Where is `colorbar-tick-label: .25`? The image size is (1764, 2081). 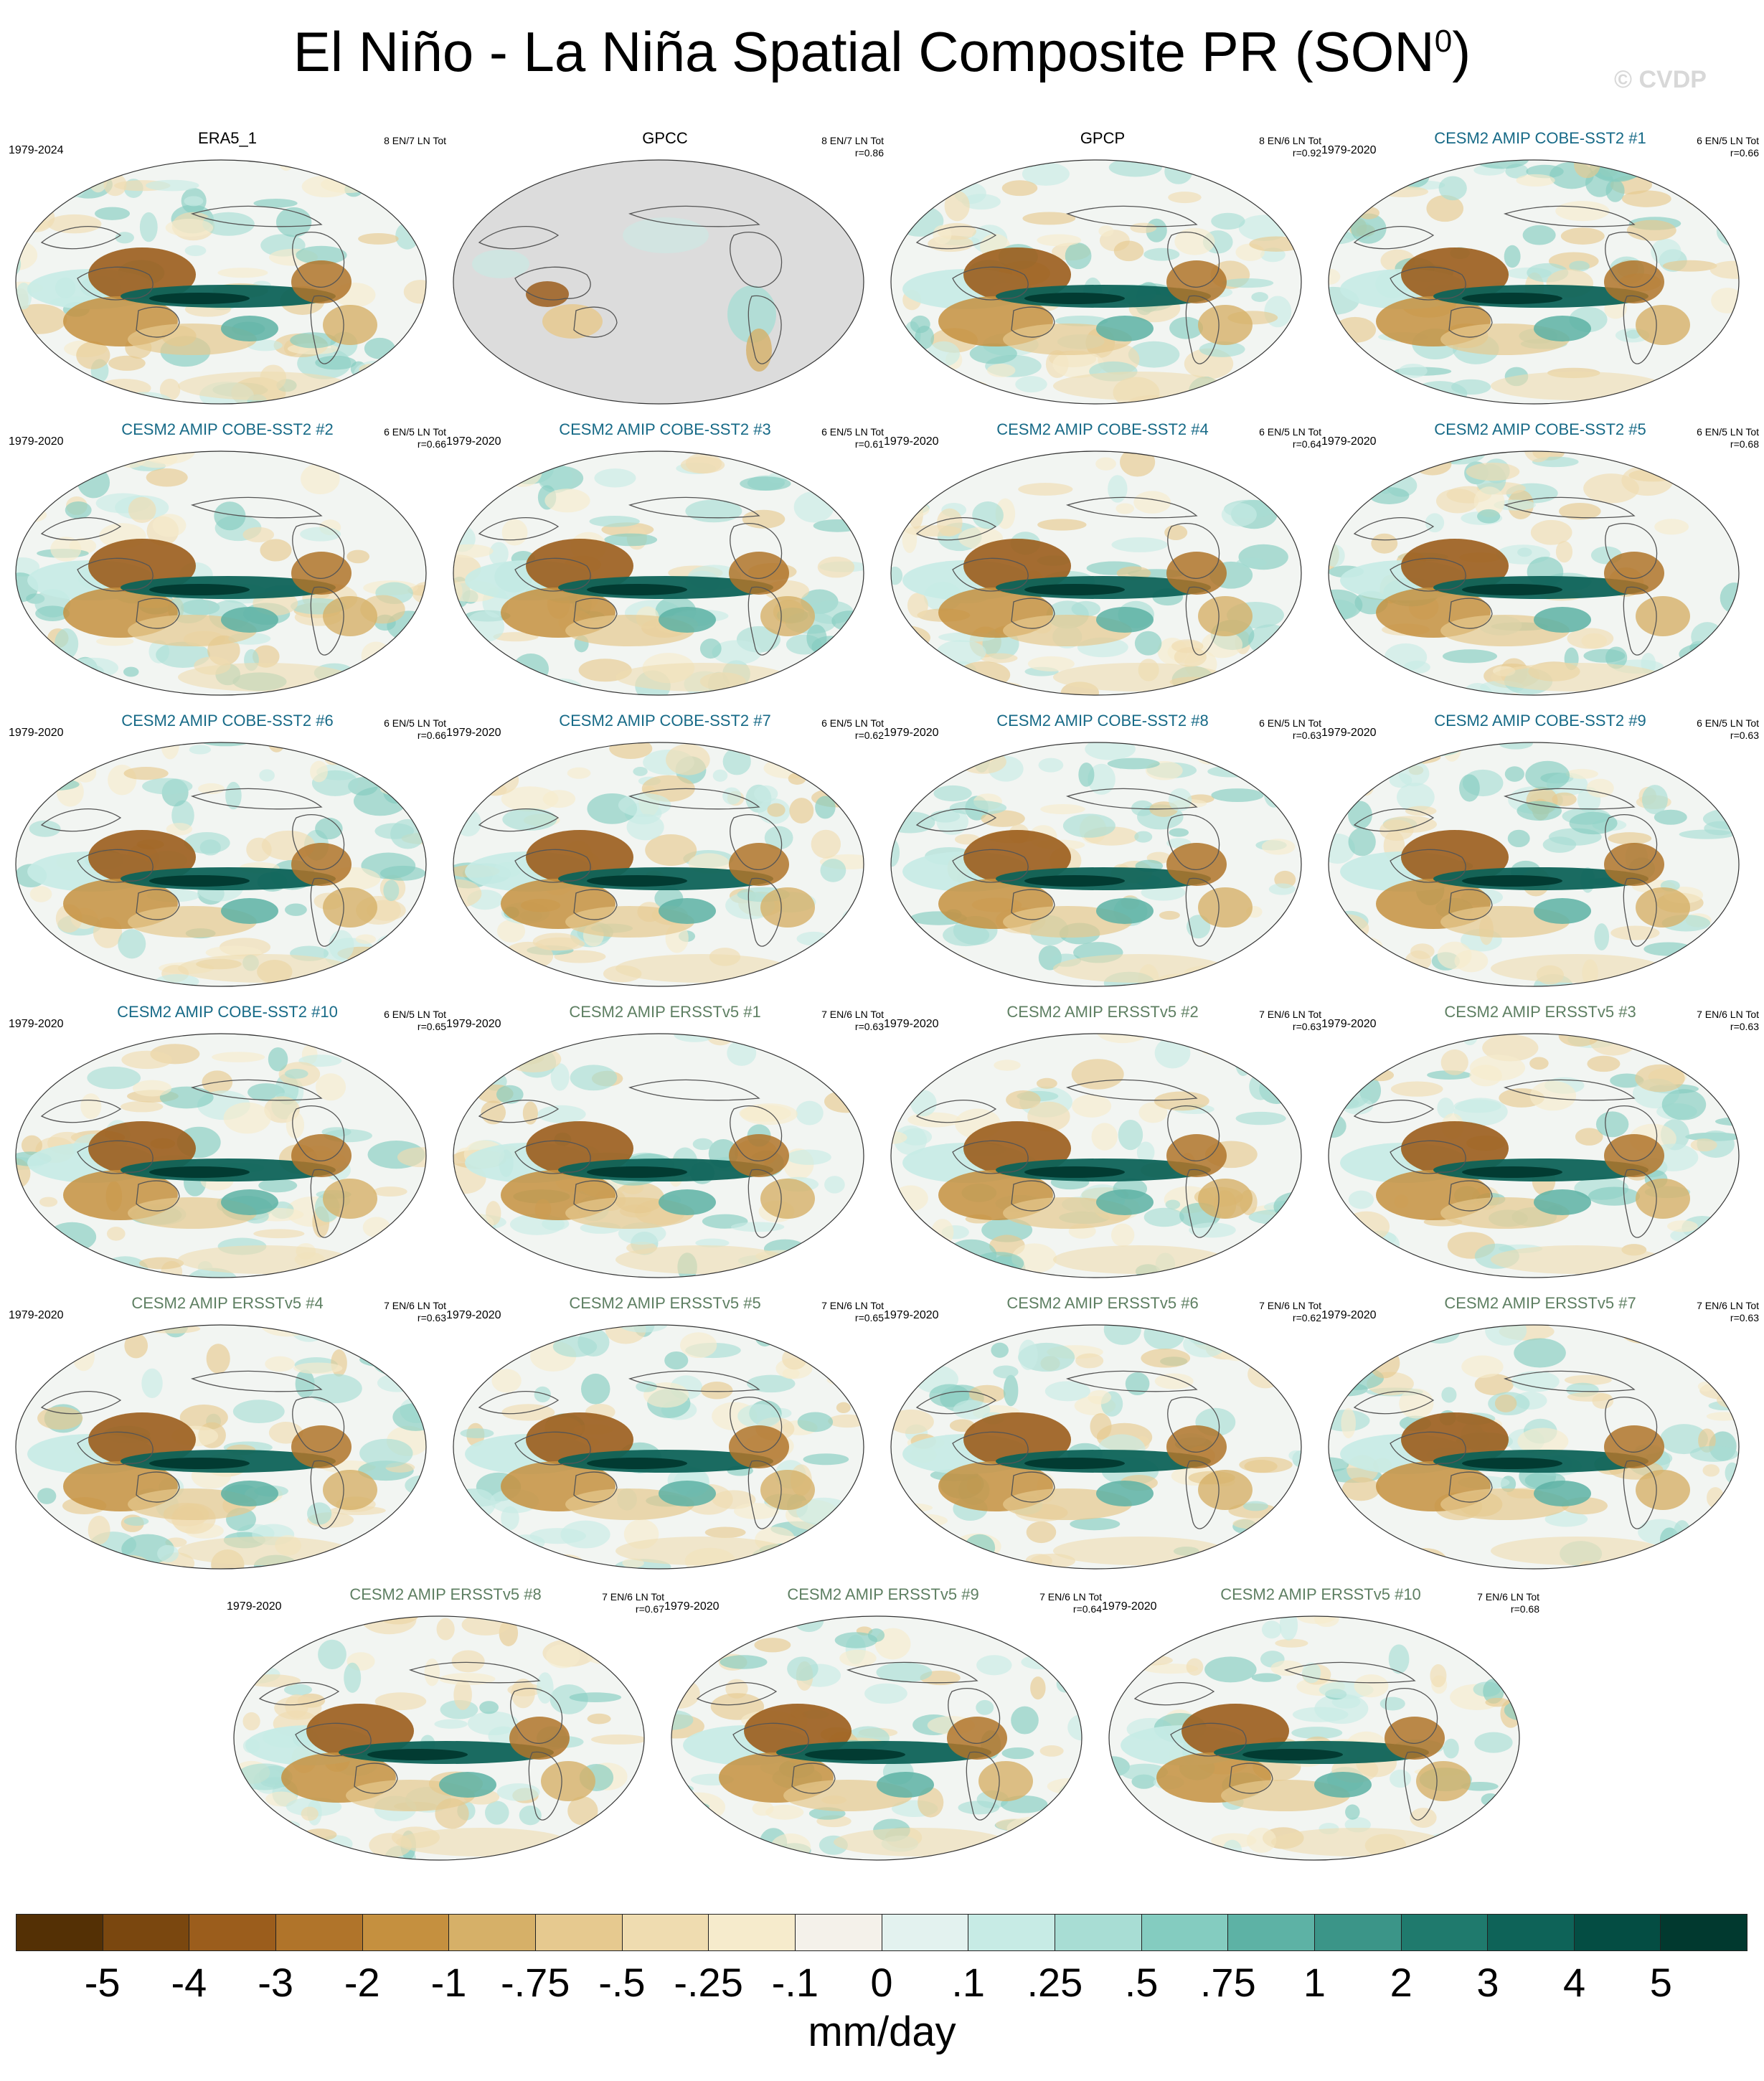 colorbar-tick-label: .25 is located at coordinates (1055, 1983).